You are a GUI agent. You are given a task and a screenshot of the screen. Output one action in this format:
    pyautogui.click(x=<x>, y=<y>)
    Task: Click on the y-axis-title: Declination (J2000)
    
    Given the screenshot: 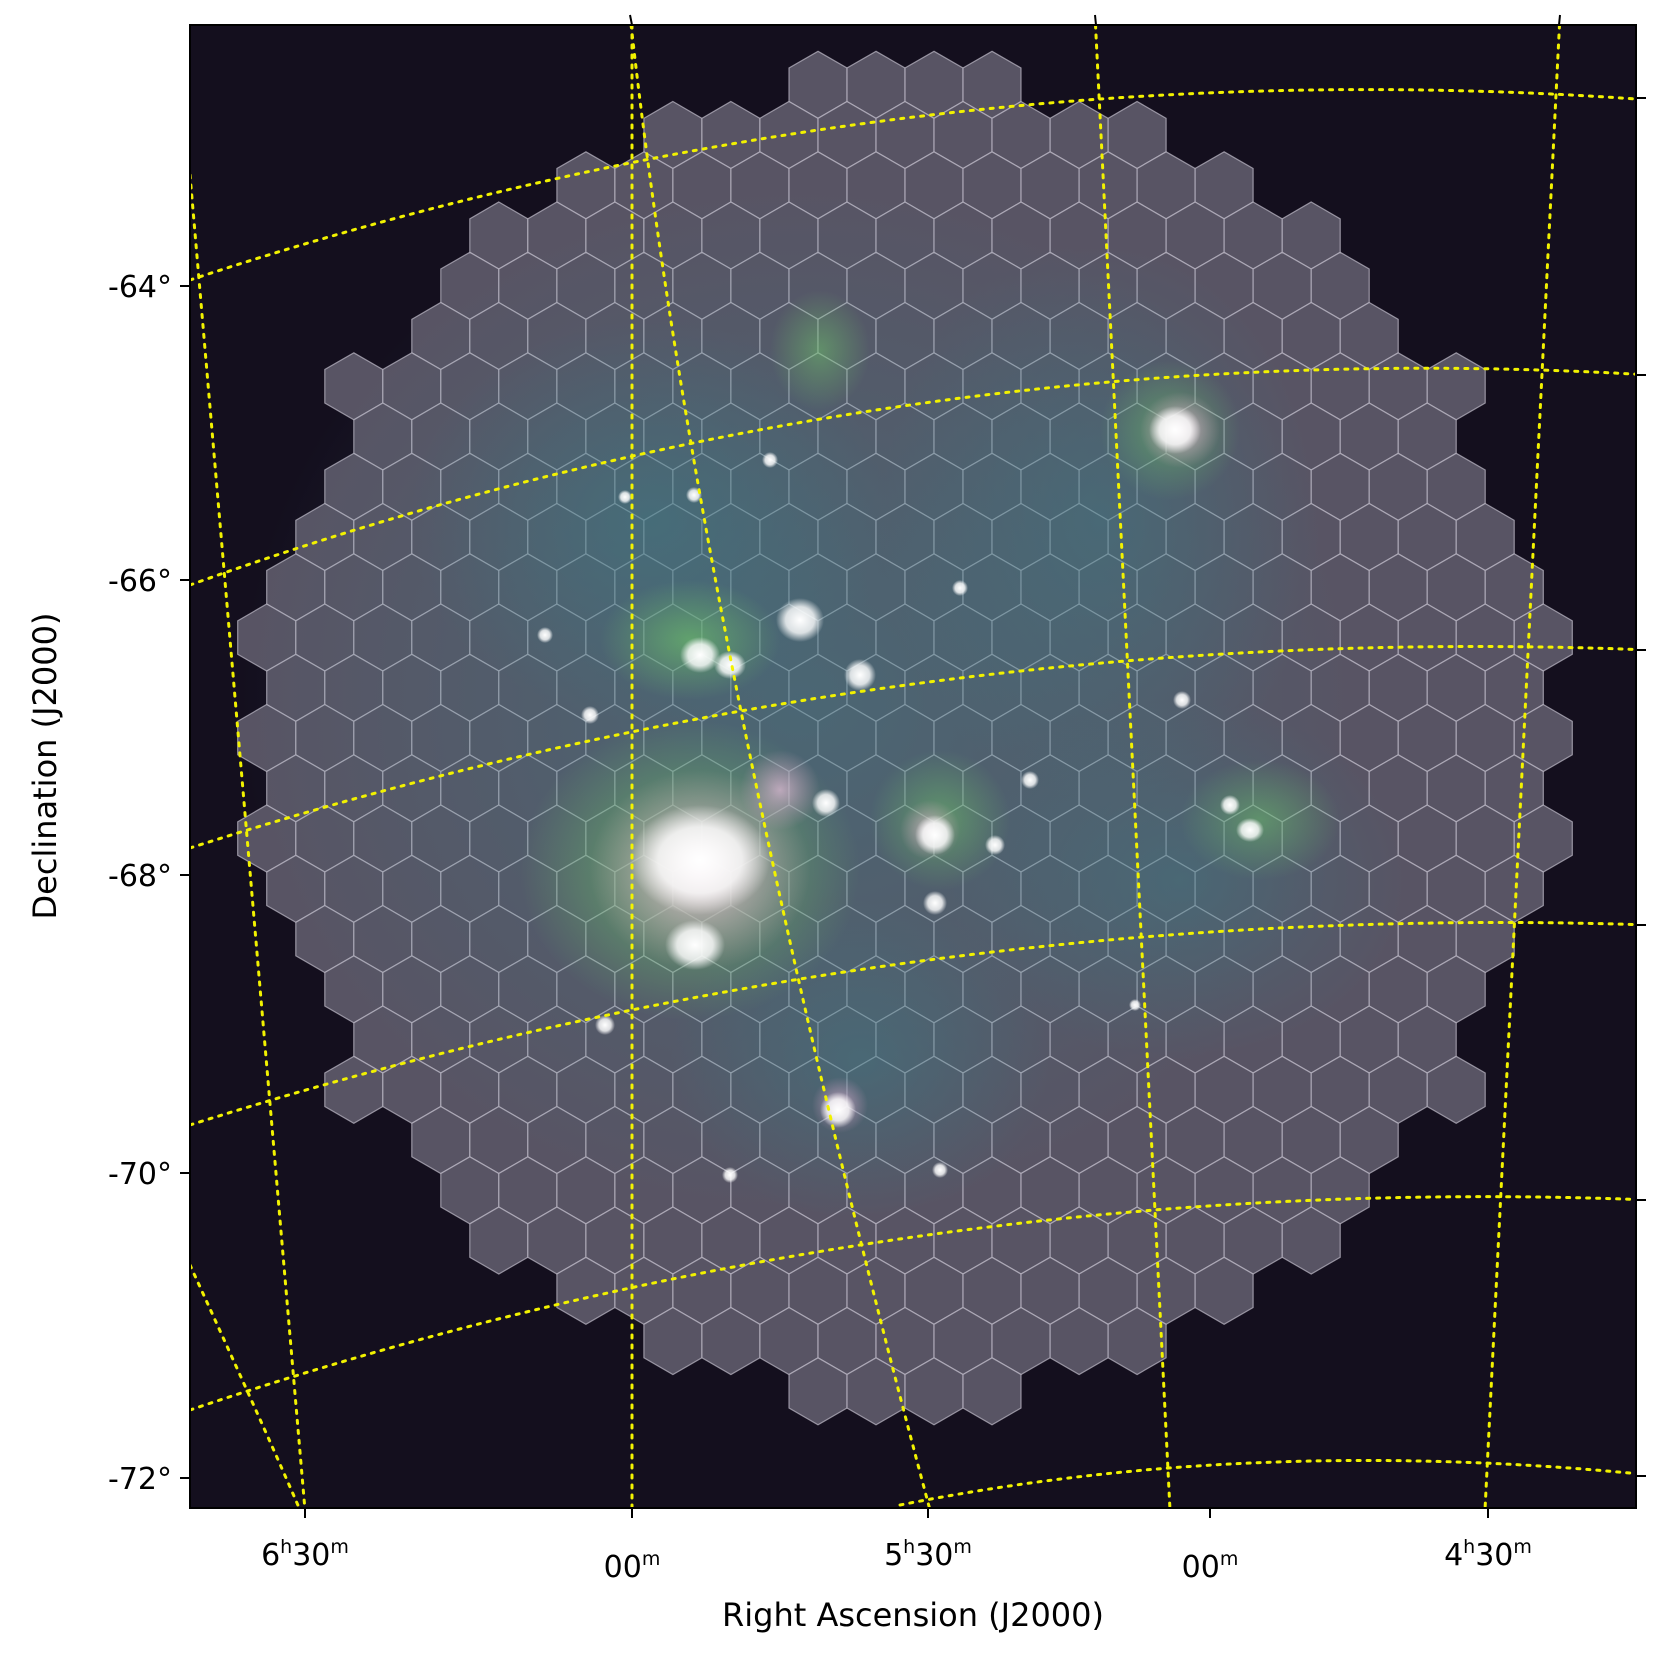 What is the action you would take?
    pyautogui.click(x=45, y=766)
    